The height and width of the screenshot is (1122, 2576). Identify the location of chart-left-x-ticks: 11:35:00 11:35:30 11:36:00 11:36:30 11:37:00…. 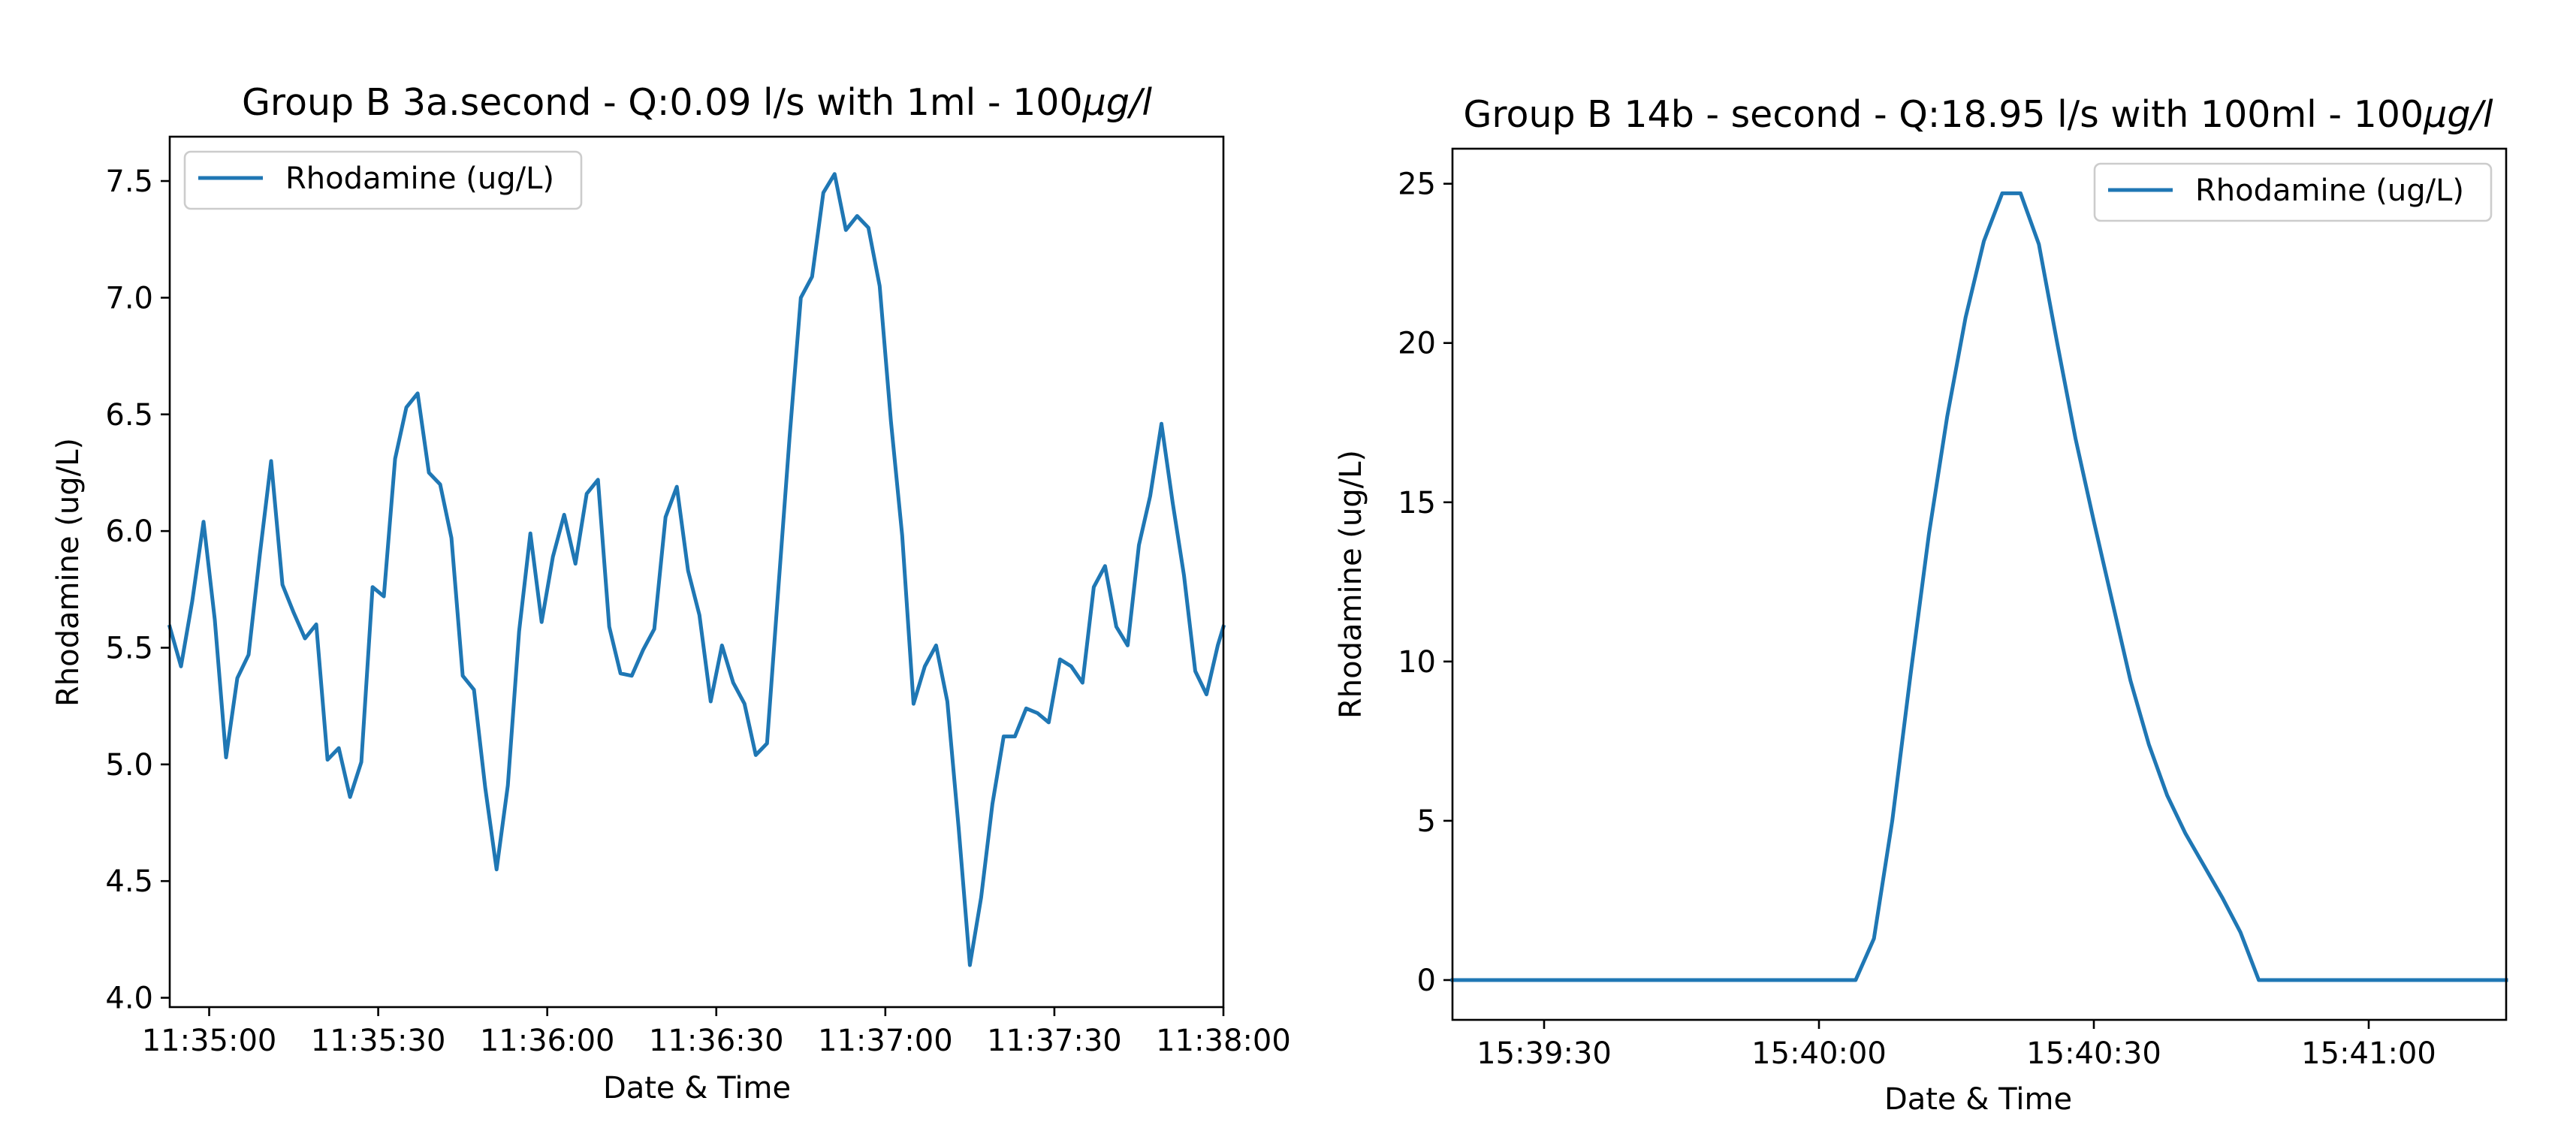
(716, 1032).